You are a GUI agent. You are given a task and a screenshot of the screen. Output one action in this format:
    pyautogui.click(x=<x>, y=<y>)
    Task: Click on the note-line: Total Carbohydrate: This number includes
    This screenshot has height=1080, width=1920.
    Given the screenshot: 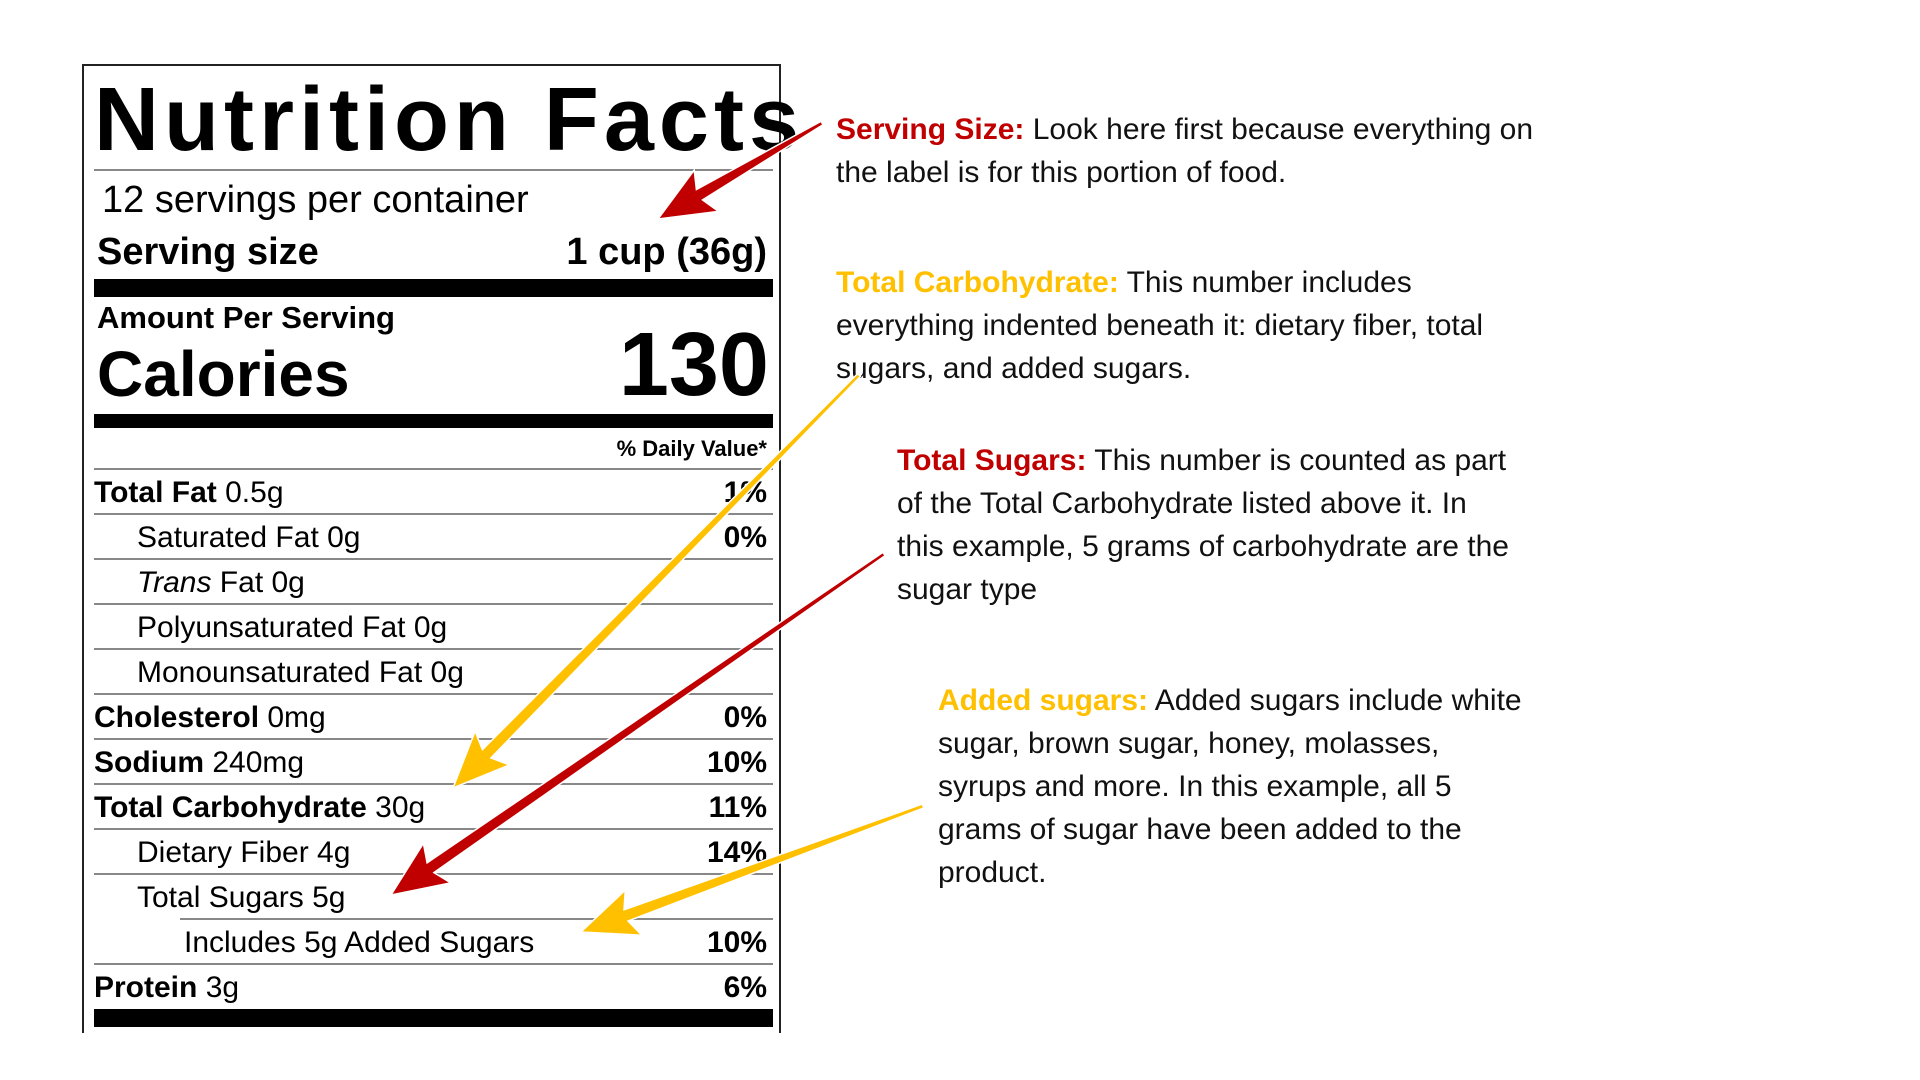 What is the action you would take?
    pyautogui.click(x=1159, y=282)
    